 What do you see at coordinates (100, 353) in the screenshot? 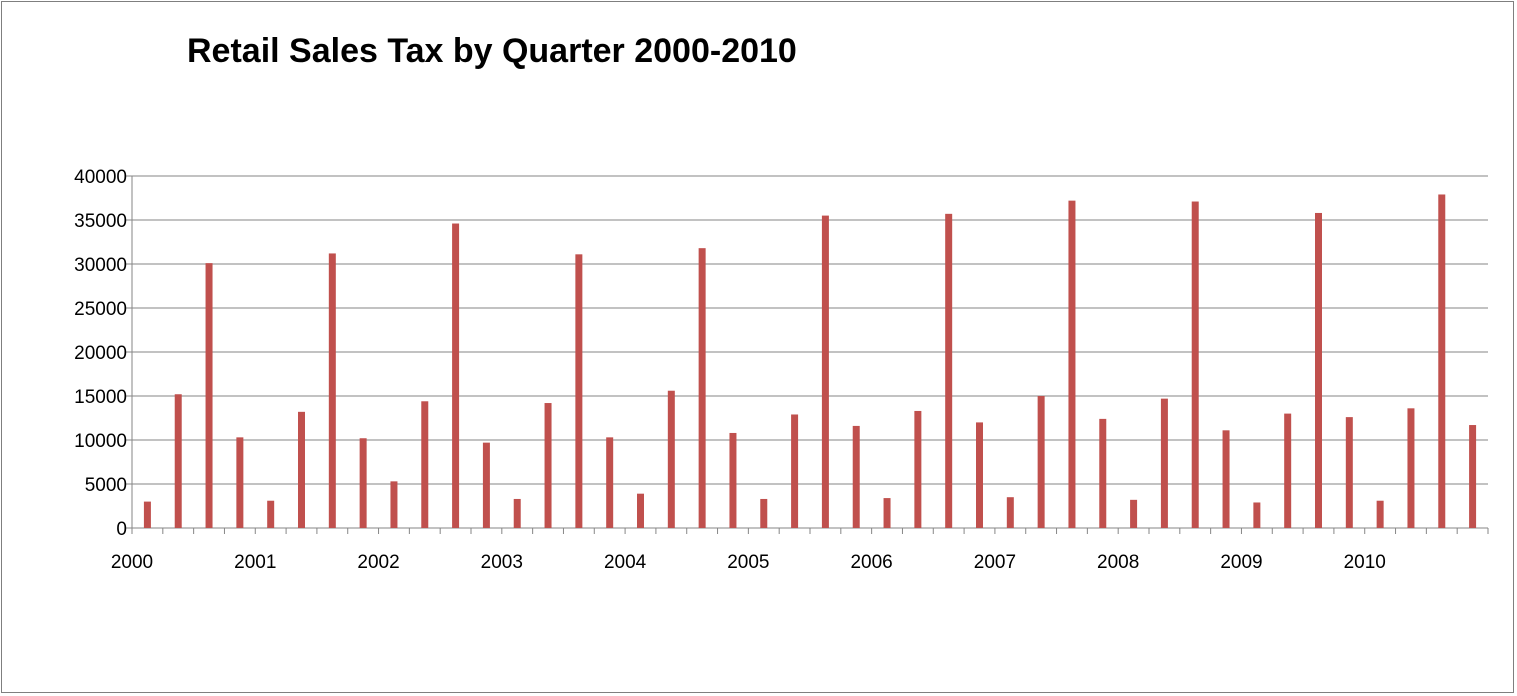
I see `y-tick-label: 20000` at bounding box center [100, 353].